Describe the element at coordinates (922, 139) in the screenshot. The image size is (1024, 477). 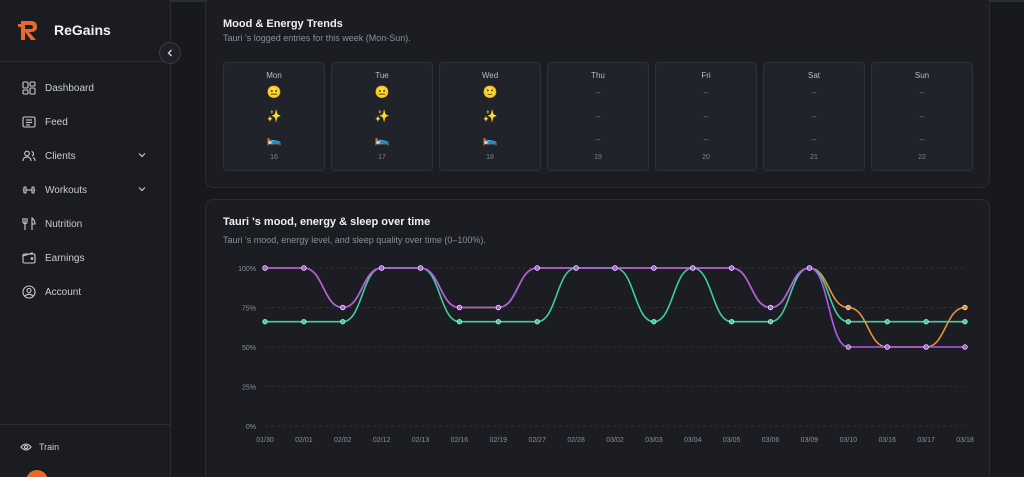
I see `sleep-value: –` at that location.